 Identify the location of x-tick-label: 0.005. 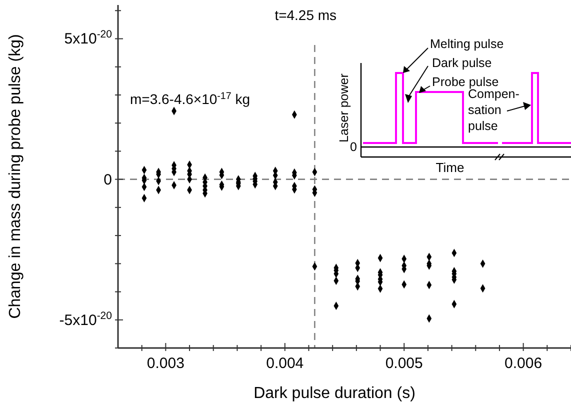
(404, 363).